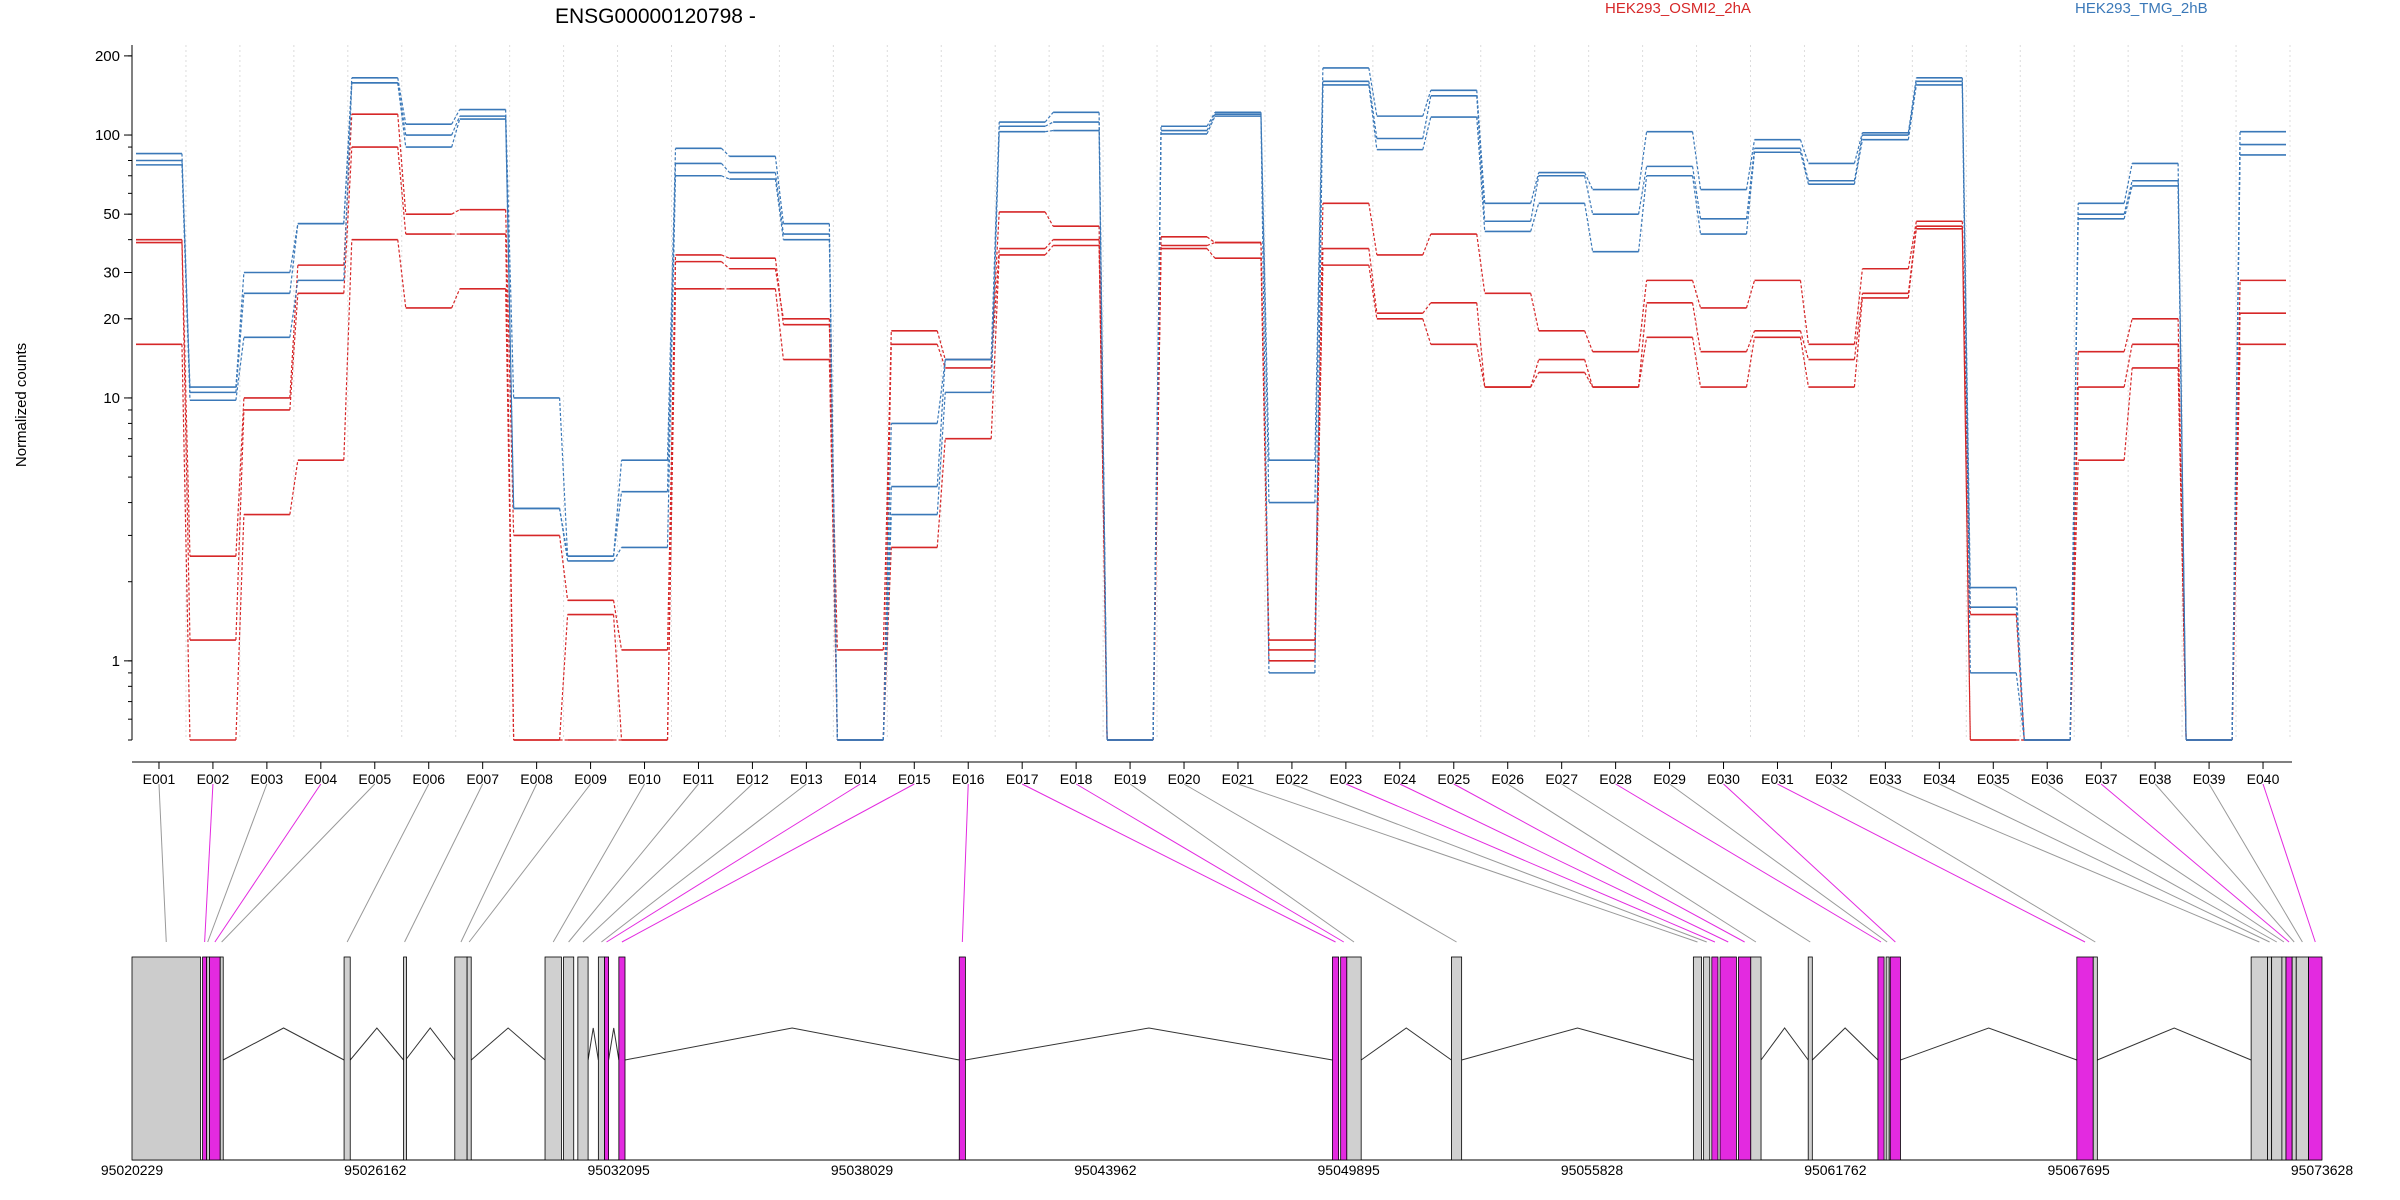 Image resolution: width=2400 pixels, height=1200 pixels. What do you see at coordinates (111, 398) in the screenshot?
I see `y-tick-label: 10` at bounding box center [111, 398].